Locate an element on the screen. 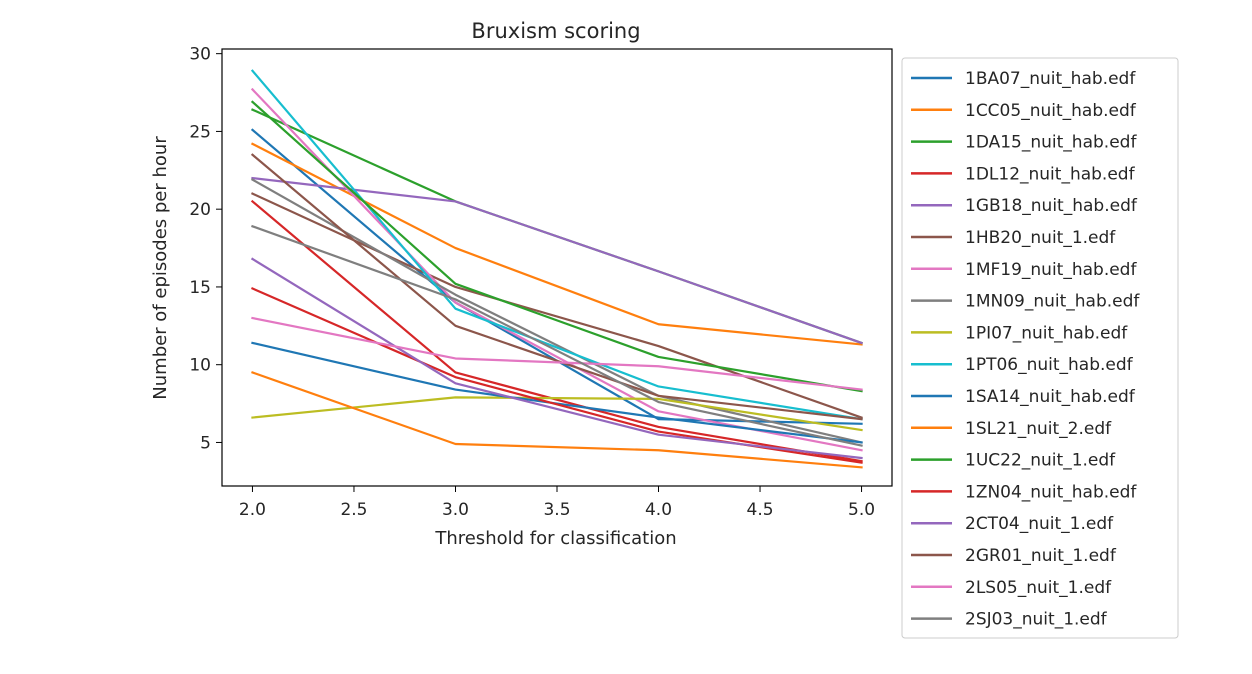 The width and height of the screenshot is (1252, 674). legend-item: 1BA07_nuit_hab.edf is located at coordinates (1023, 79).